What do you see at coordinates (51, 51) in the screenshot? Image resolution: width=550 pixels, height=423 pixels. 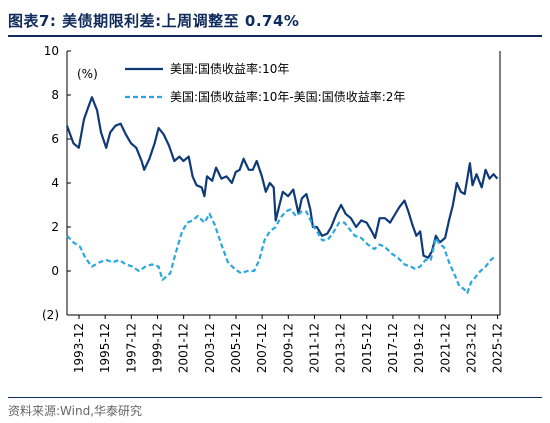 I see `y-tick-label: 10` at bounding box center [51, 51].